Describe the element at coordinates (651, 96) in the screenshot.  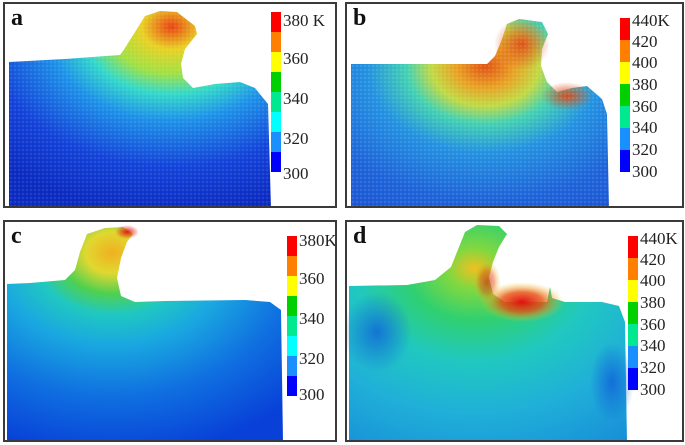
I see `colorbar-b: 440K 420 400 380 360 340 320 300` at that location.